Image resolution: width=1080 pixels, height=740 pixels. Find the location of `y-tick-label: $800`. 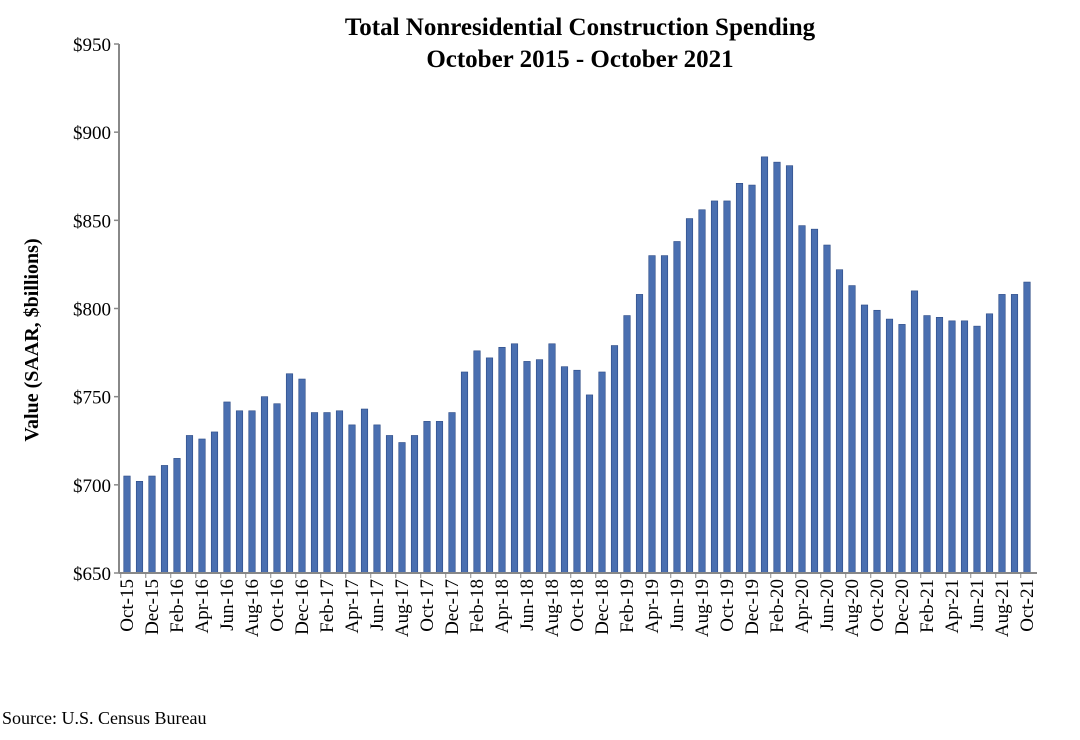

y-tick-label: $800 is located at coordinates (92, 310).